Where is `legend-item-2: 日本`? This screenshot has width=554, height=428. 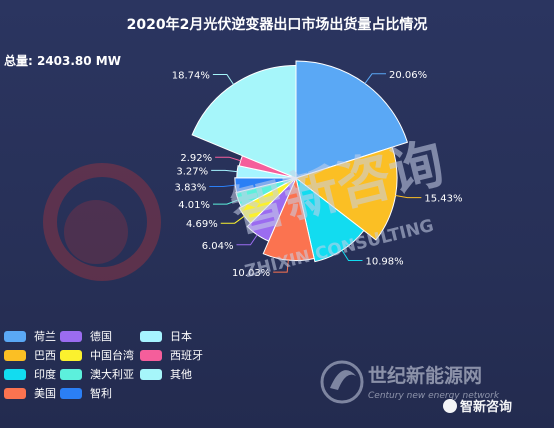 legend-item-2: 日本 is located at coordinates (166, 336).